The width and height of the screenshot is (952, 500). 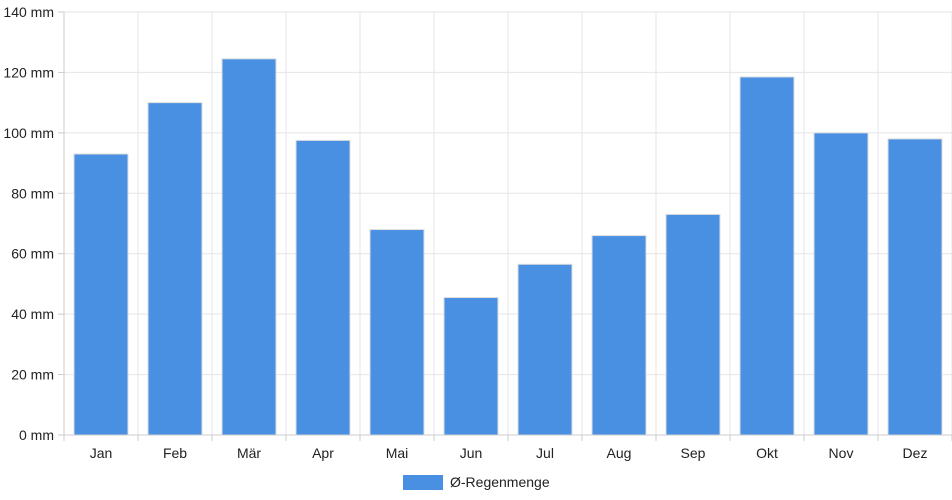 What do you see at coordinates (693, 324) in the screenshot?
I see `bar-sep` at bounding box center [693, 324].